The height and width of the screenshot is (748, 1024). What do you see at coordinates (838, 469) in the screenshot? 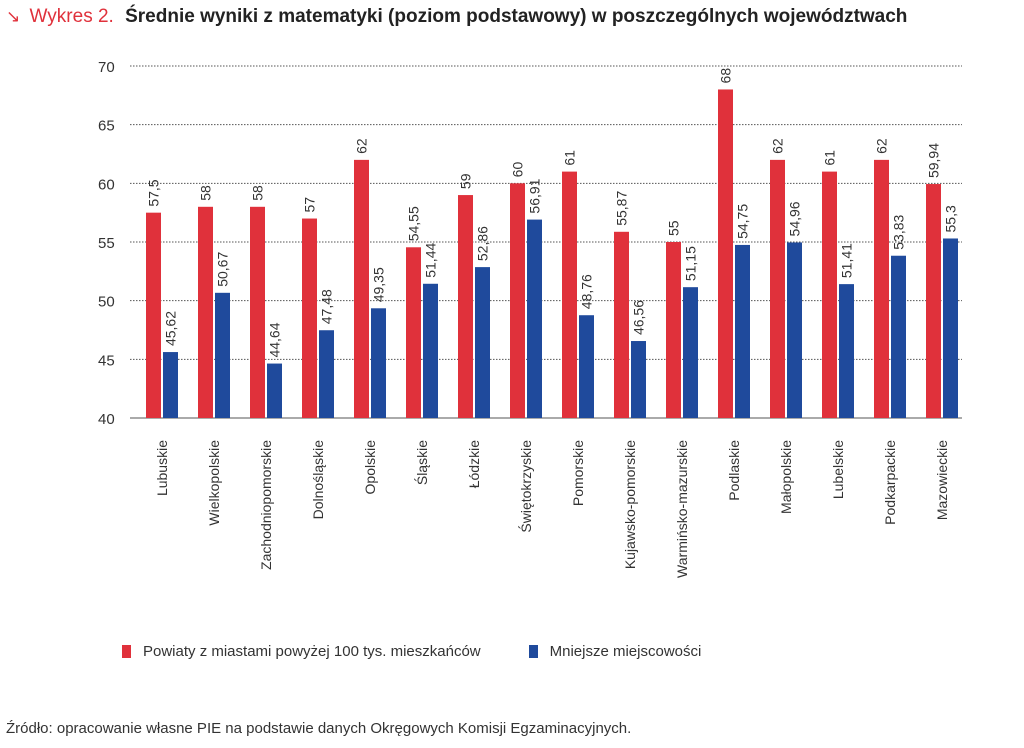
I see `x-tick-label: Lubelskie` at bounding box center [838, 469].